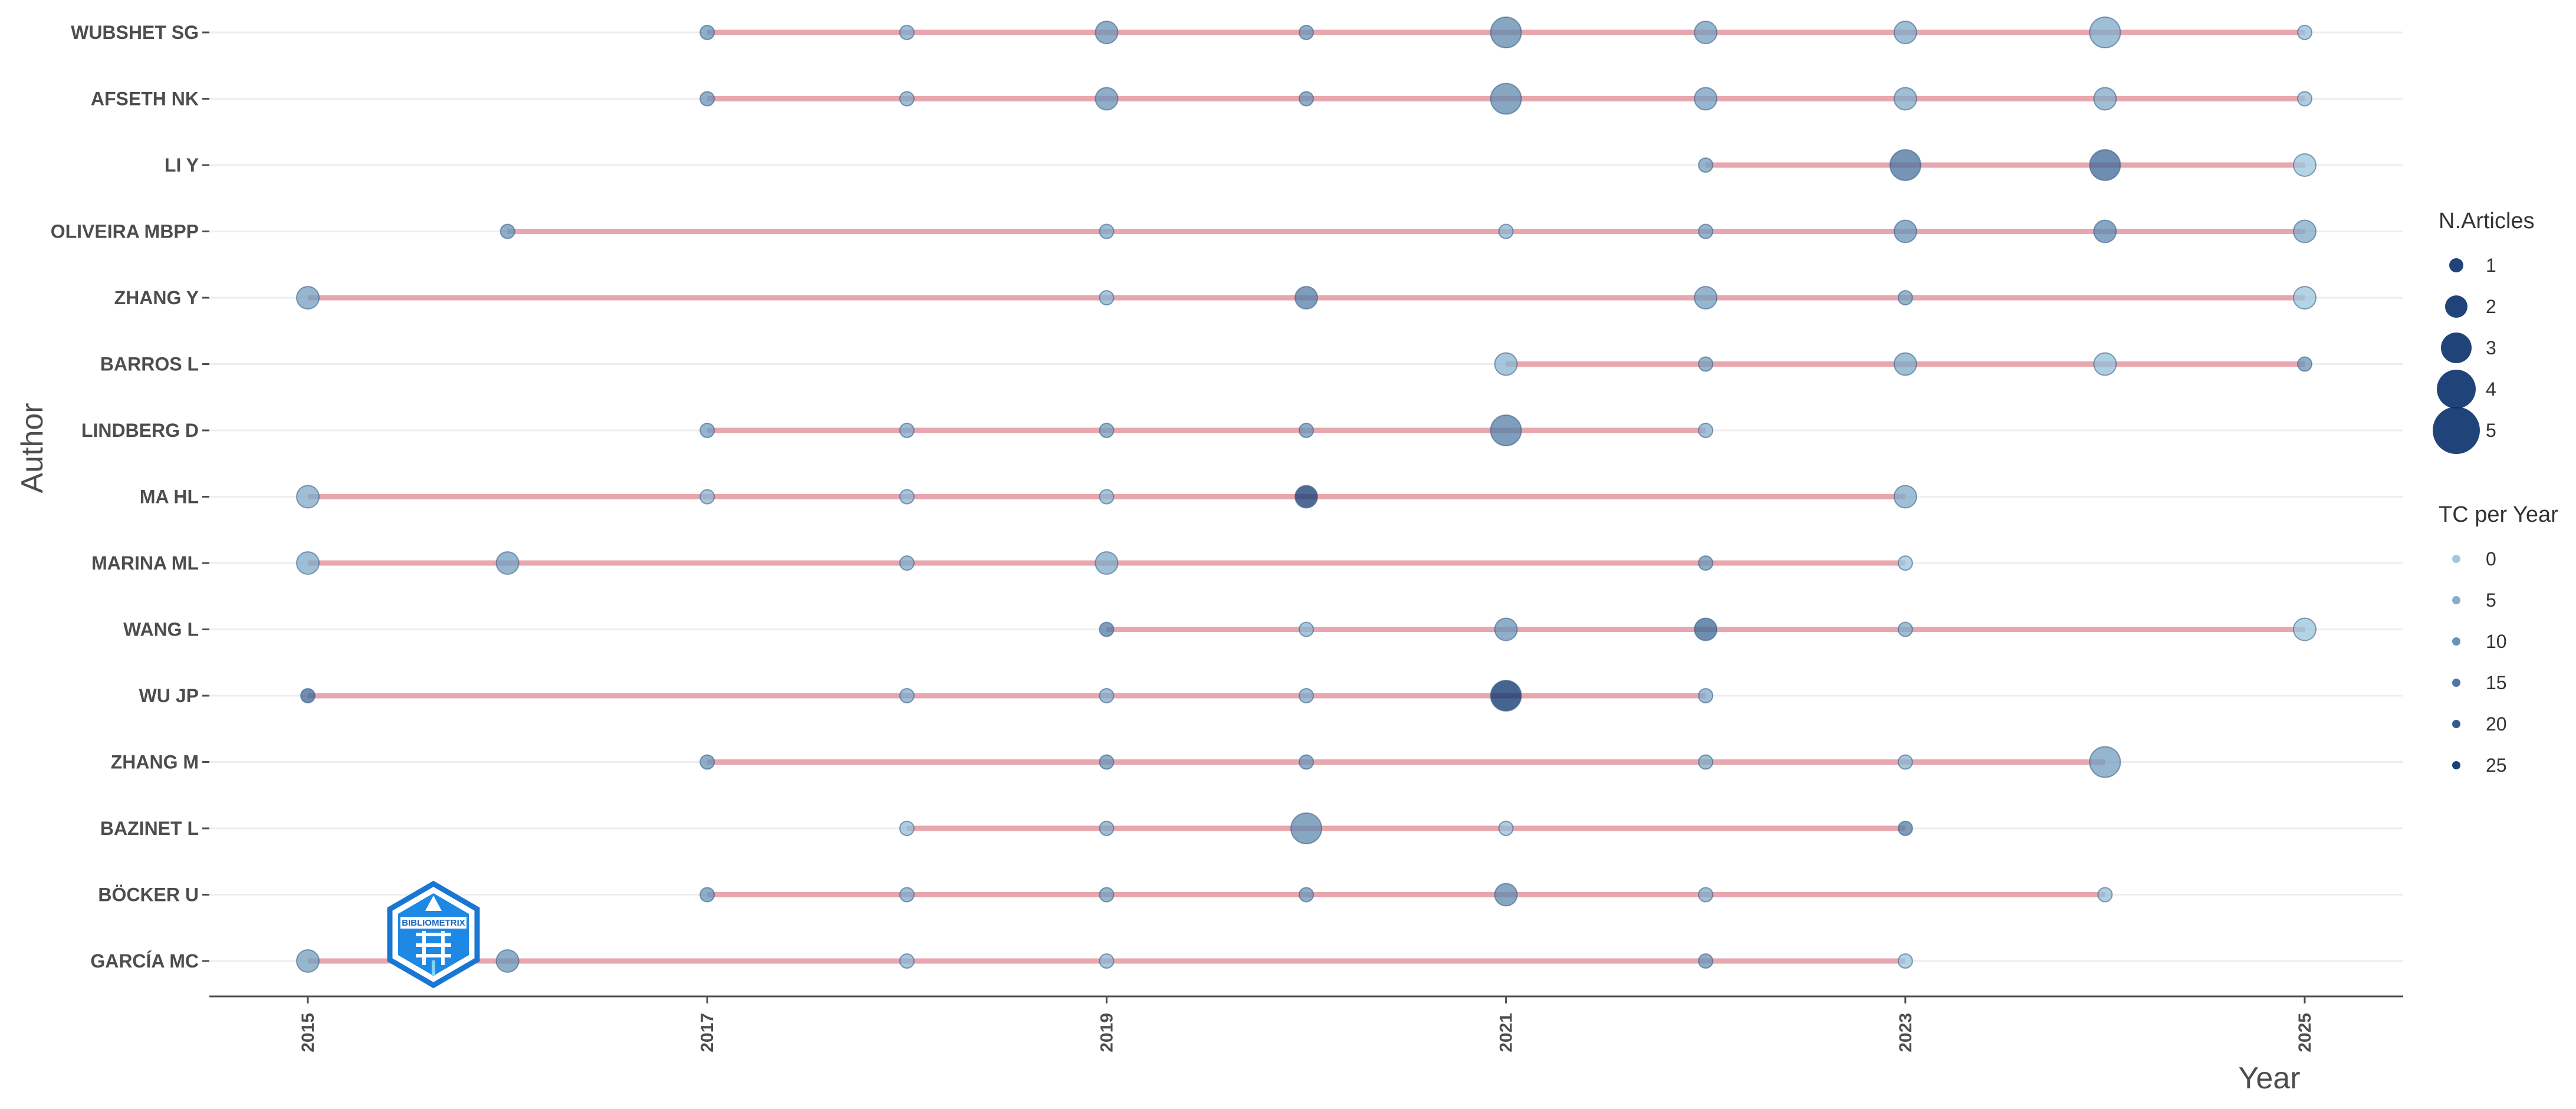 The height and width of the screenshot is (1109, 2576). I want to click on x-axis-title: Year, so click(2269, 1078).